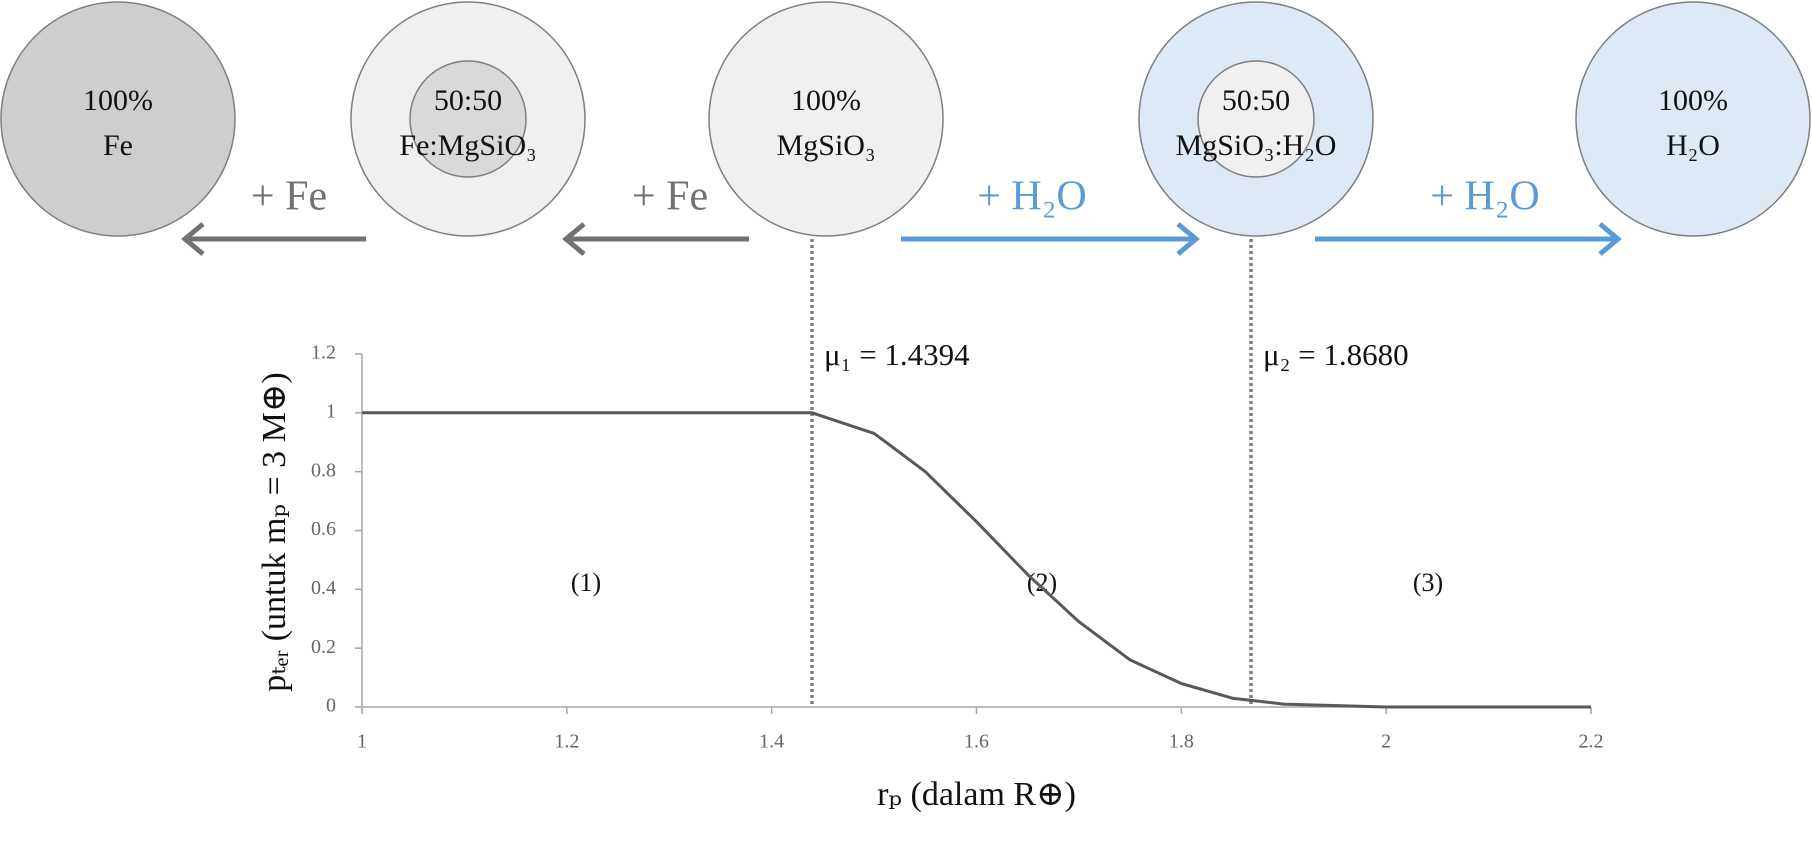 This screenshot has width=1812, height=846. I want to click on composition-label: H₂O, so click(1693, 145).